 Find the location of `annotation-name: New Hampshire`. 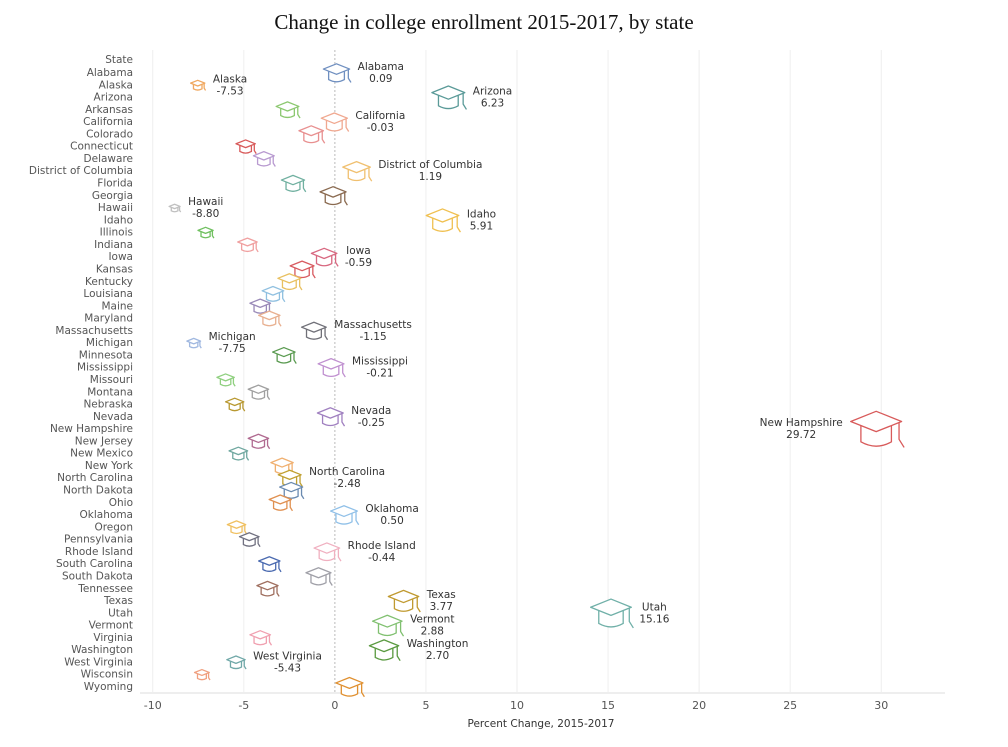

annotation-name: New Hampshire is located at coordinates (801, 423).